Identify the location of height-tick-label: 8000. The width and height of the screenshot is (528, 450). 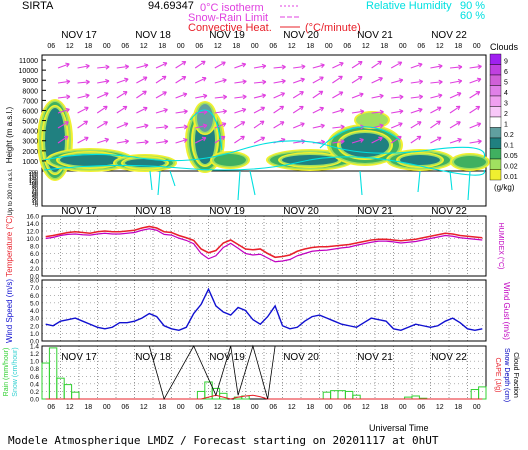
(30, 91).